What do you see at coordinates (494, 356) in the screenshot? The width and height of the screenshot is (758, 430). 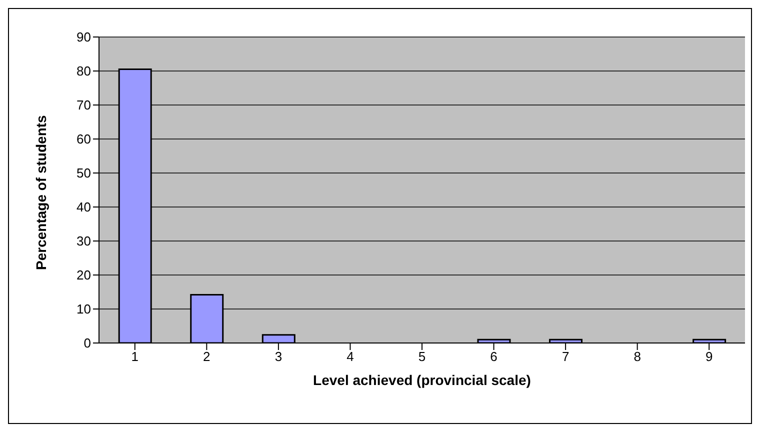 I see `x-tick-label: 6` at bounding box center [494, 356].